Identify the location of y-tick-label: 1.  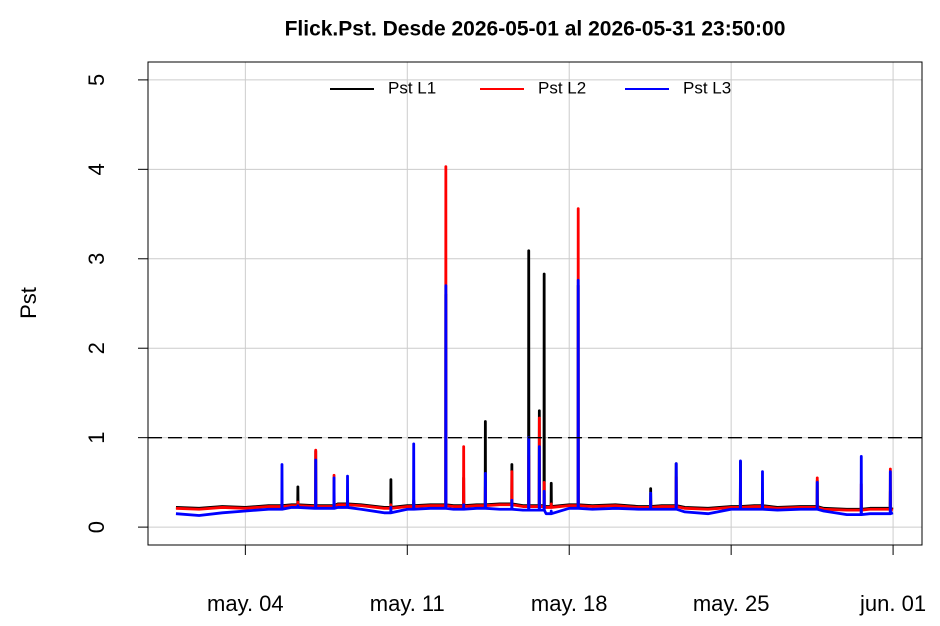
(96, 438).